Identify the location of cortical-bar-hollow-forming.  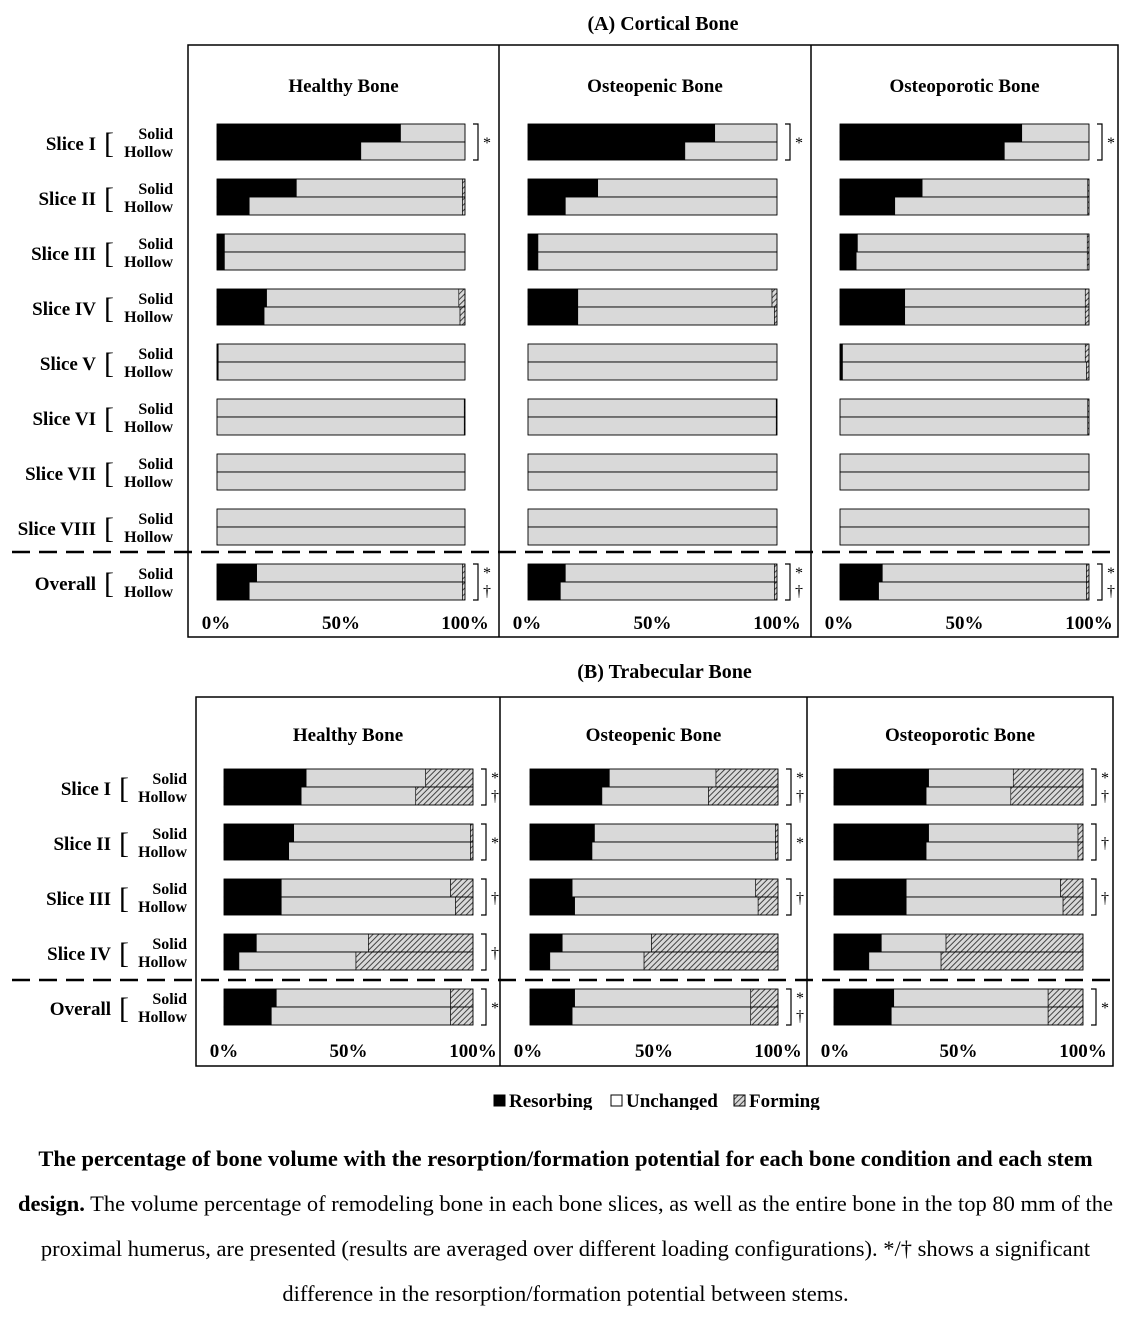
(462, 316).